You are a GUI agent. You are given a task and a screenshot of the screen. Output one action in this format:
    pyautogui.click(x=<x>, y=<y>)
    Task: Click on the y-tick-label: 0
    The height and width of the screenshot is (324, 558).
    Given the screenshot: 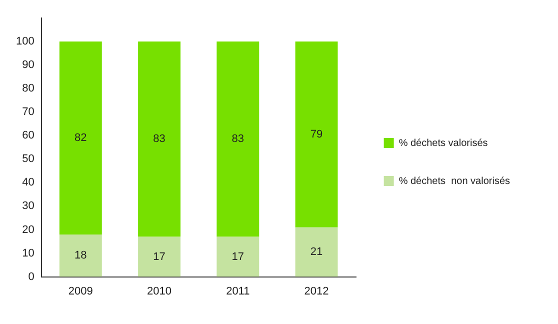 What is the action you would take?
    pyautogui.click(x=31, y=276)
    